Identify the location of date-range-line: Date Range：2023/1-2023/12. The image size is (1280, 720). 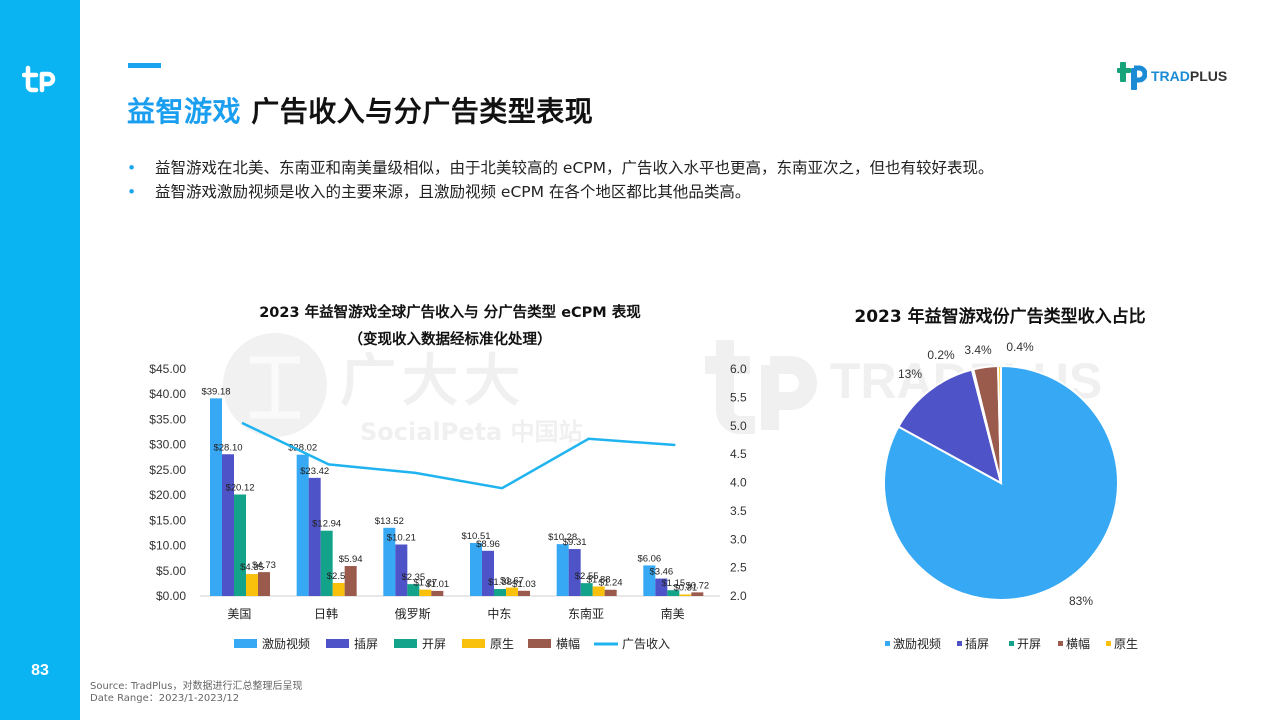
(165, 698).